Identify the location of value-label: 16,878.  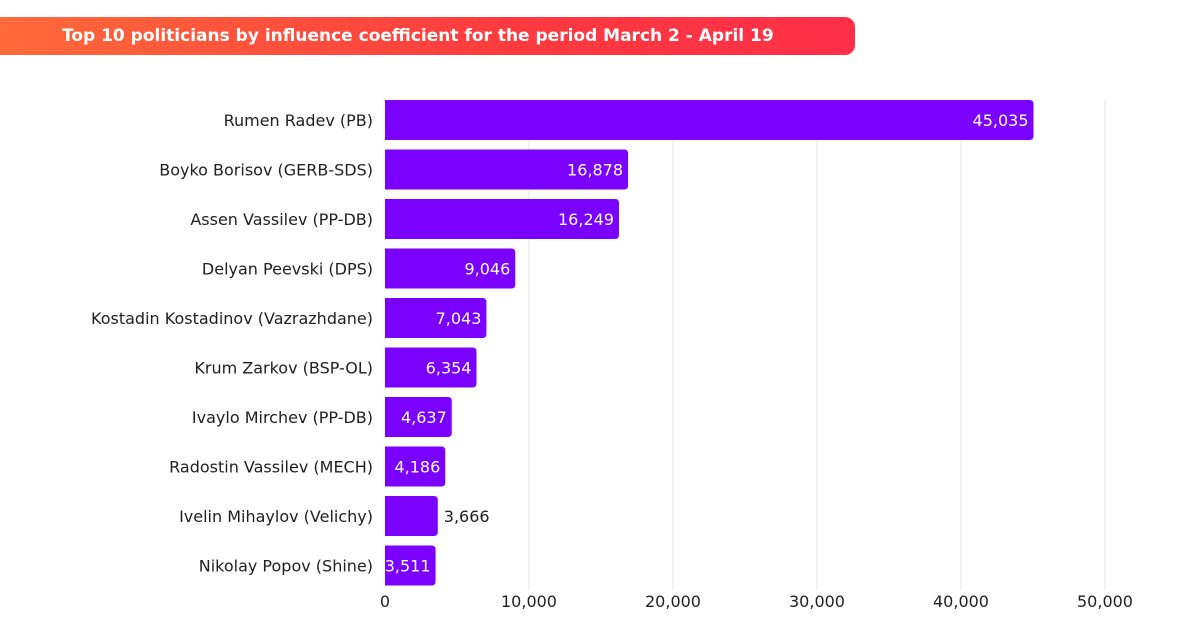
(595, 170).